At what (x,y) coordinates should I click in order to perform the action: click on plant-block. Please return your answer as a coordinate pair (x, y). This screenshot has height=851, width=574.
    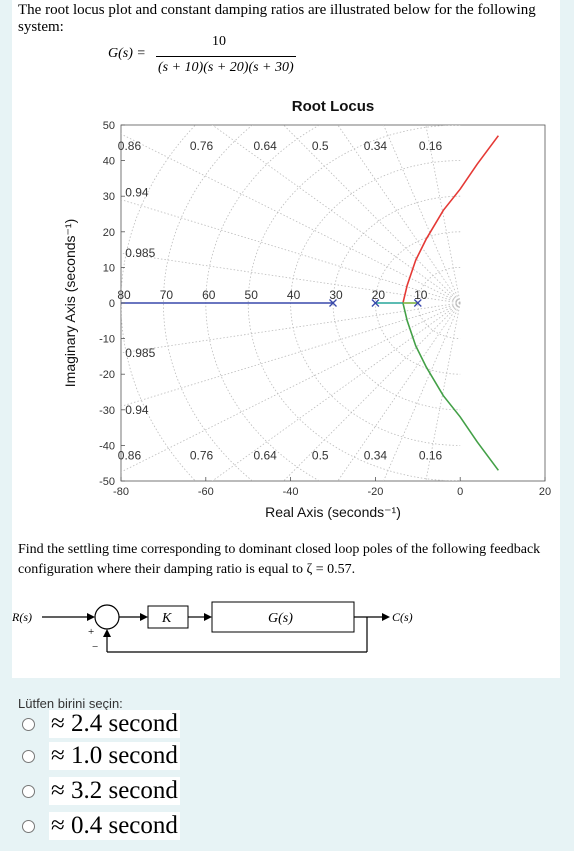
    Looking at the image, I should click on (283, 617).